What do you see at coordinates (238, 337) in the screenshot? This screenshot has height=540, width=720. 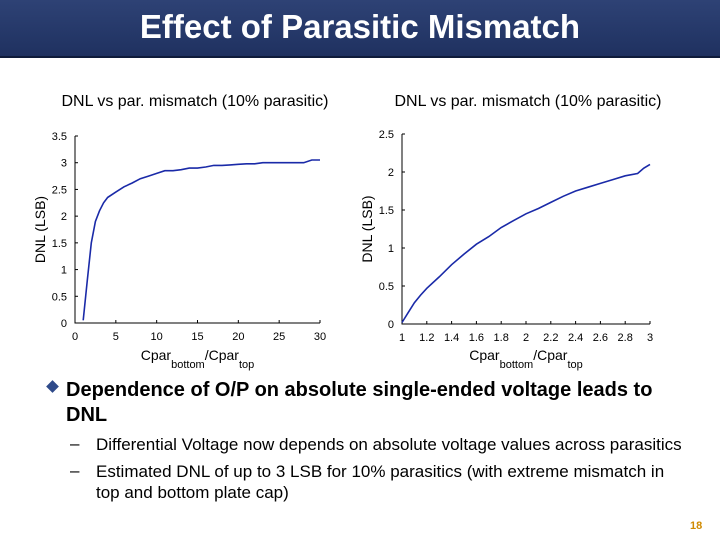 I see `x-tick-label: 20` at bounding box center [238, 337].